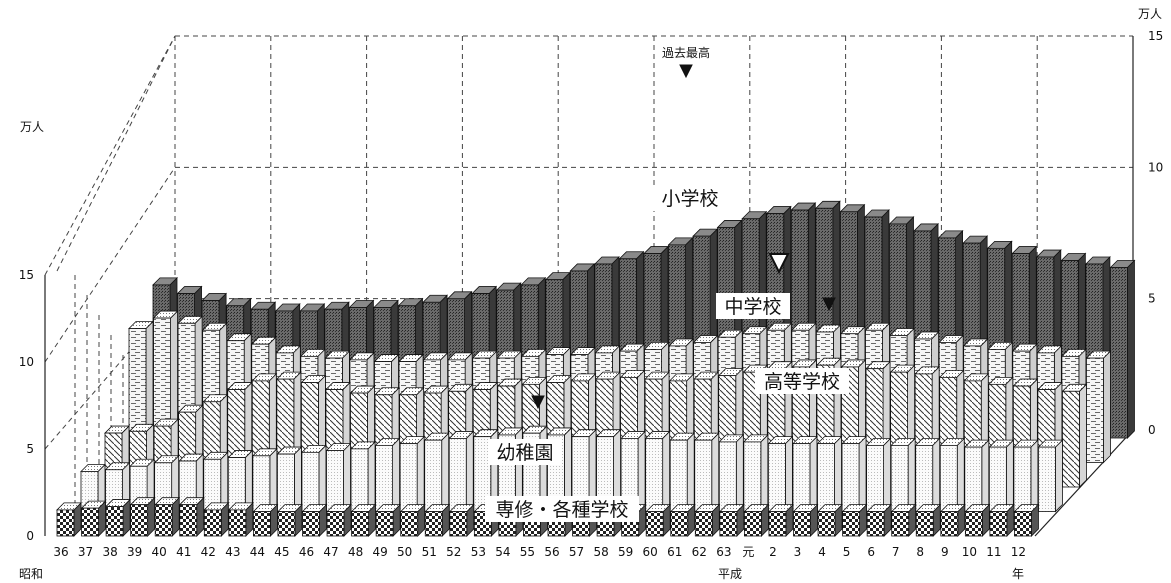 This screenshot has height=583, width=1171. Describe the element at coordinates (355, 552) in the screenshot. I see `x-tick-12: 48` at that location.